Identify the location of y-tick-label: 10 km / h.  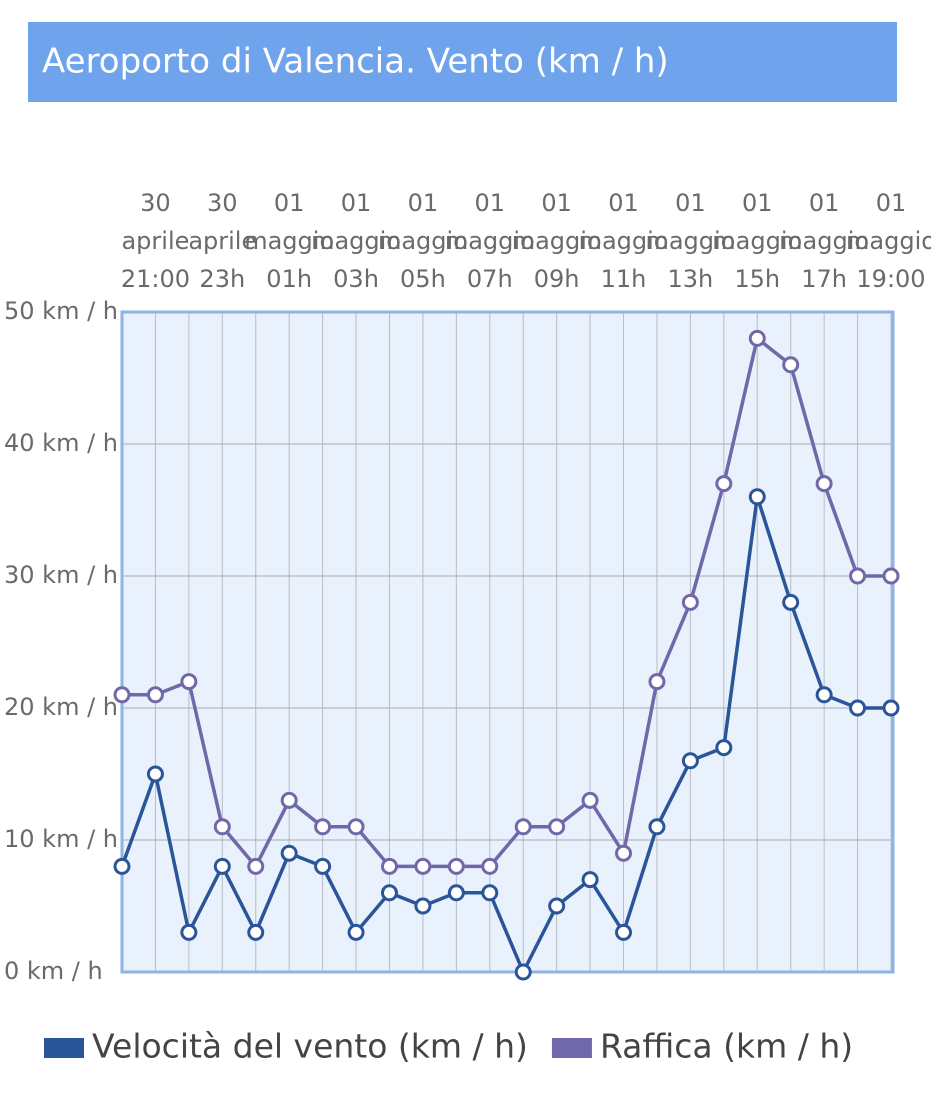
(61, 839).